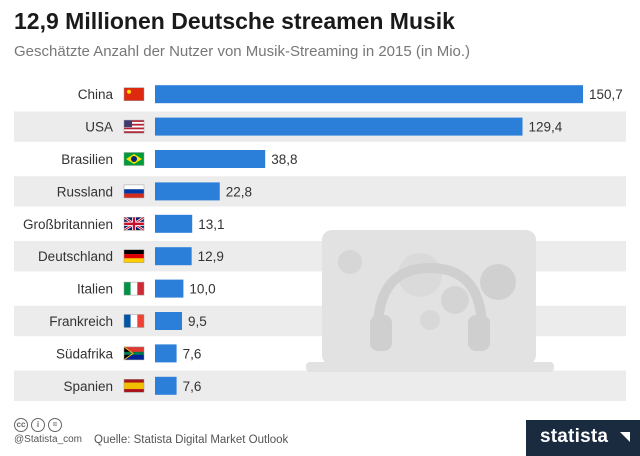 Image resolution: width=640 pixels, height=456 pixels. What do you see at coordinates (202, 289) in the screenshot?
I see `value-label: 10,0` at bounding box center [202, 289].